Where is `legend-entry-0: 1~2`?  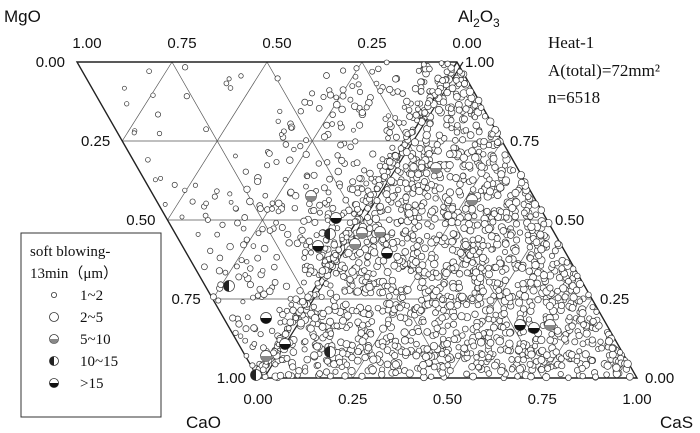 legend-entry-0: 1~2 is located at coordinates (77, 296).